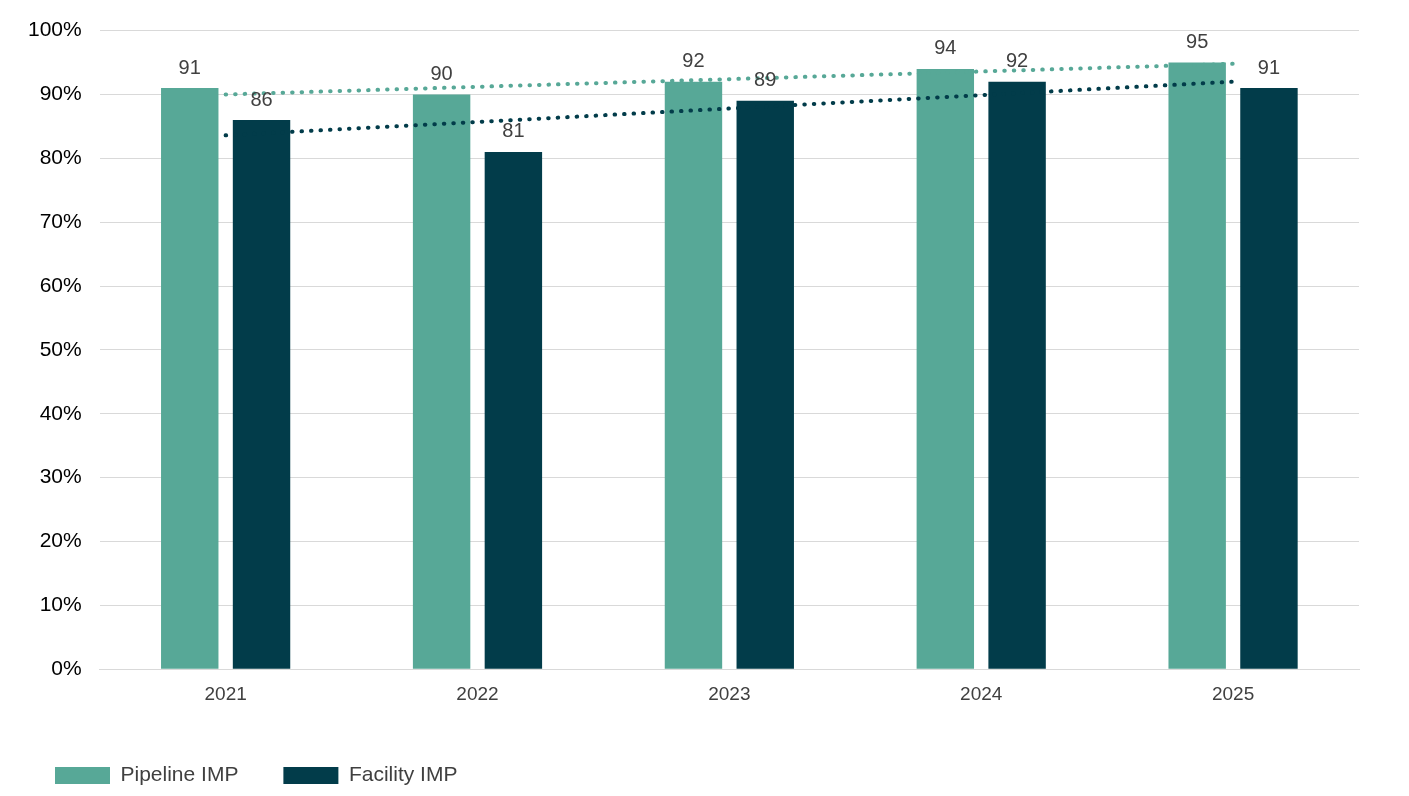  Describe the element at coordinates (60, 604) in the screenshot. I see `y-tick-label: 10%` at that location.